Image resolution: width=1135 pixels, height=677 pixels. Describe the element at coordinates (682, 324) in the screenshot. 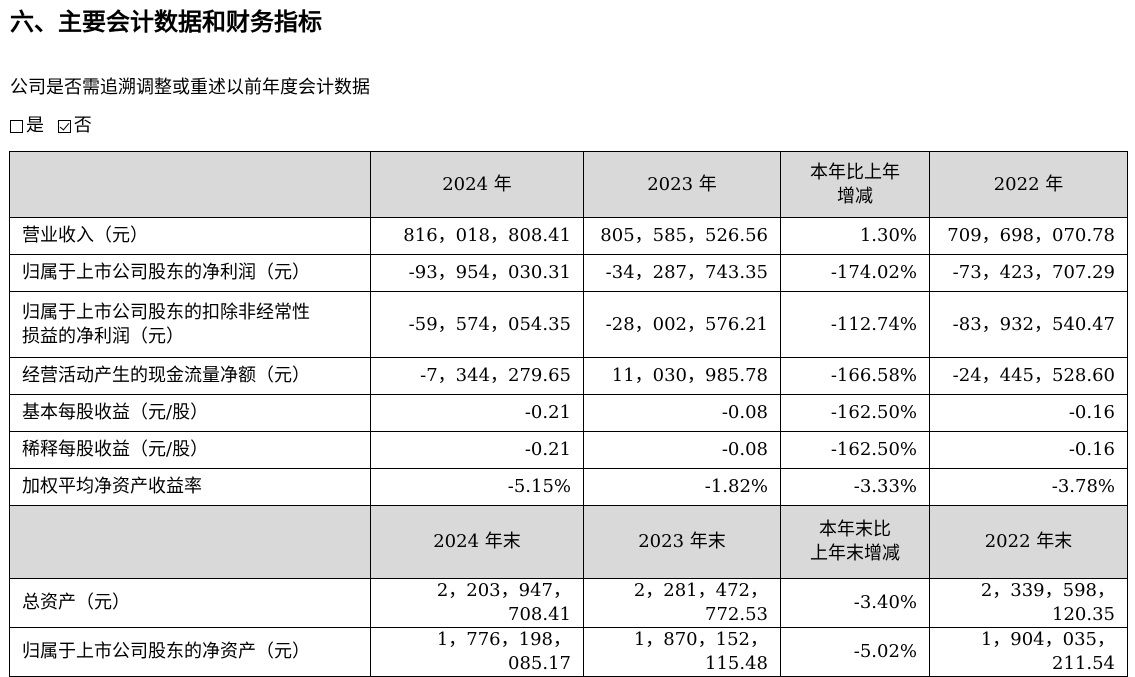

I see `value-2023: -28，002，576.21` at that location.